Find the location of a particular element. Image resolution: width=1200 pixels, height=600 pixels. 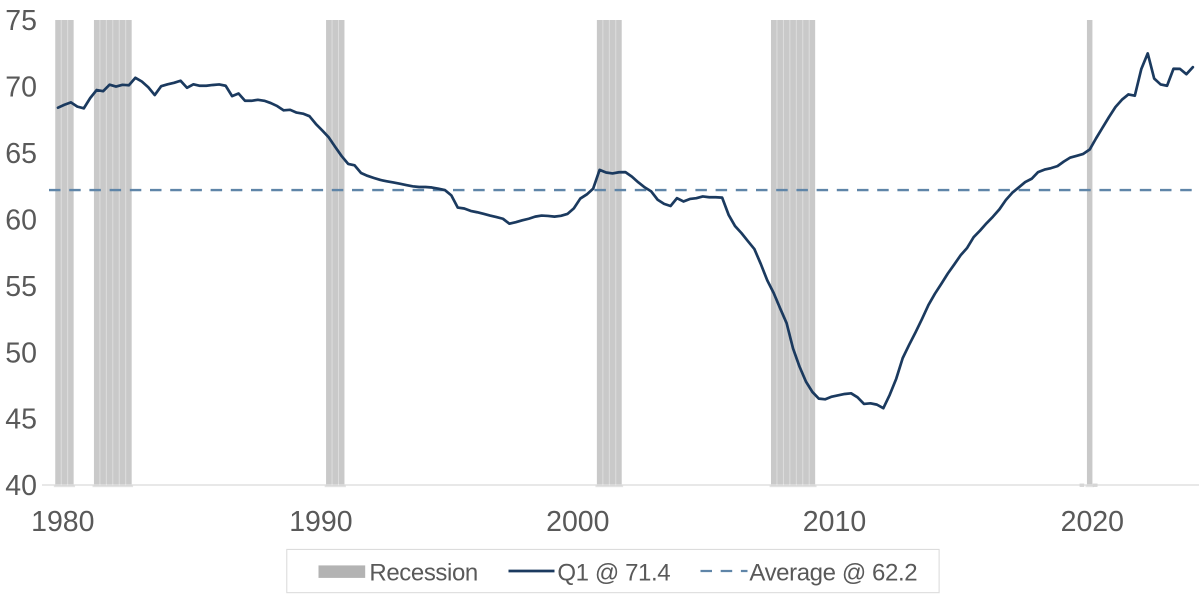

svg-text: 70 is located at coordinates (21, 88).